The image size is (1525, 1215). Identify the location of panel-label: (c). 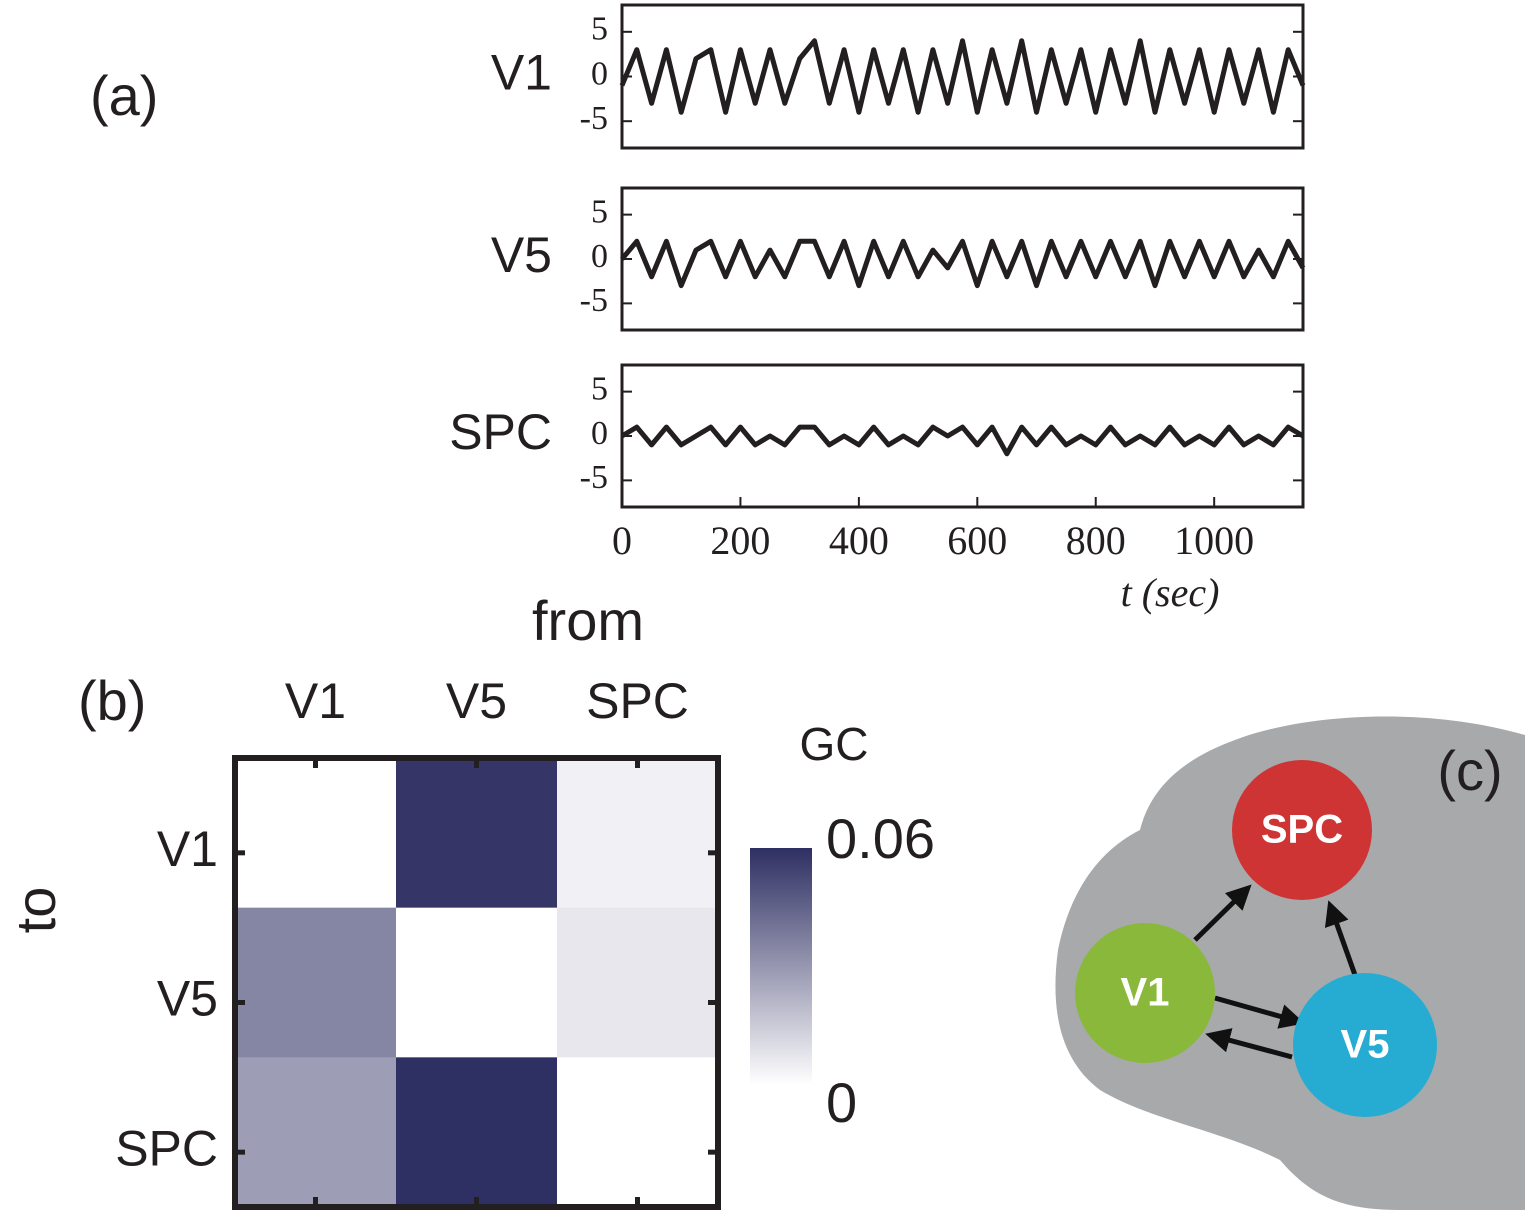
(1469, 770).